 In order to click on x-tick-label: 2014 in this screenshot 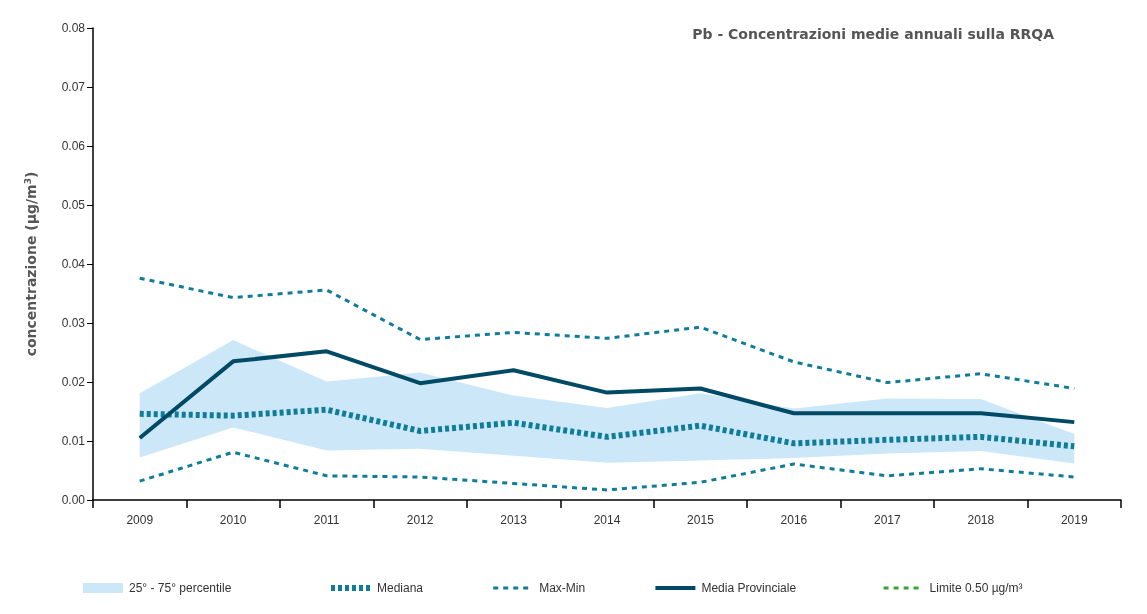, I will do `click(607, 520)`.